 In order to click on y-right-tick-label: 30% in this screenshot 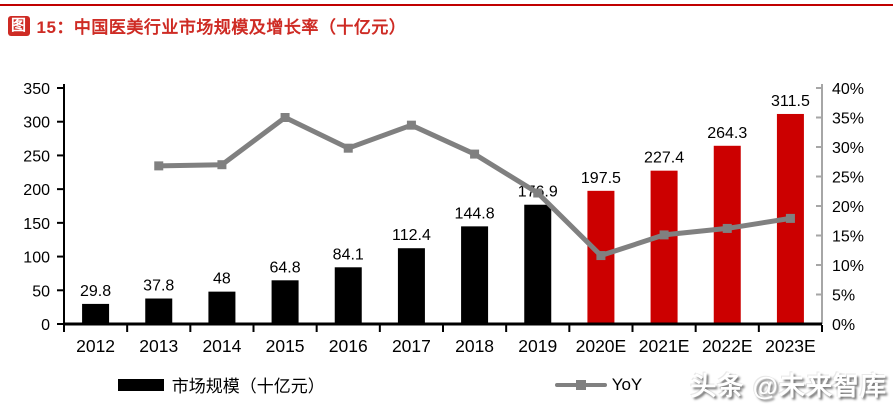, I will do `click(848, 148)`.